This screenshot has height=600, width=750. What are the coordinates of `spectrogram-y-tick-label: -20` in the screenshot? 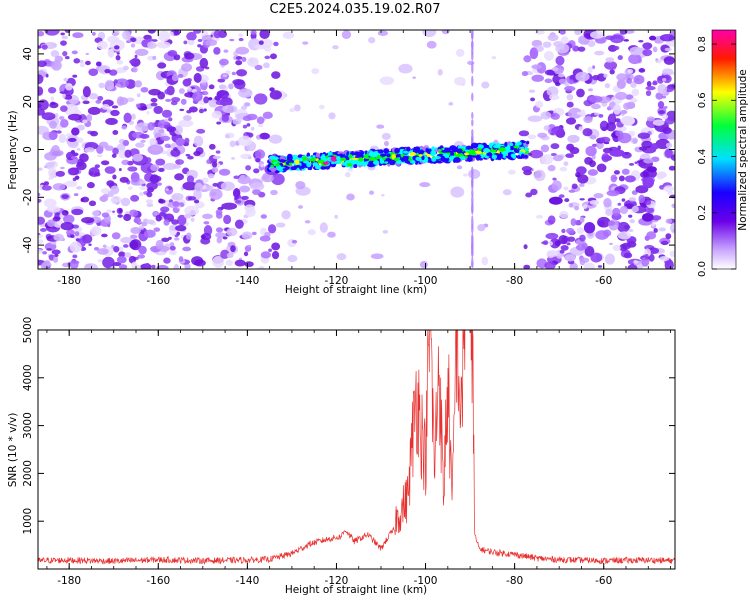 It's located at (28, 197).